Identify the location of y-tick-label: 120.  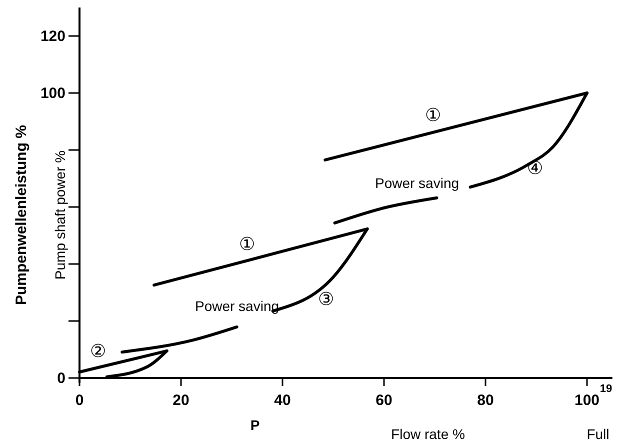
(53, 36).